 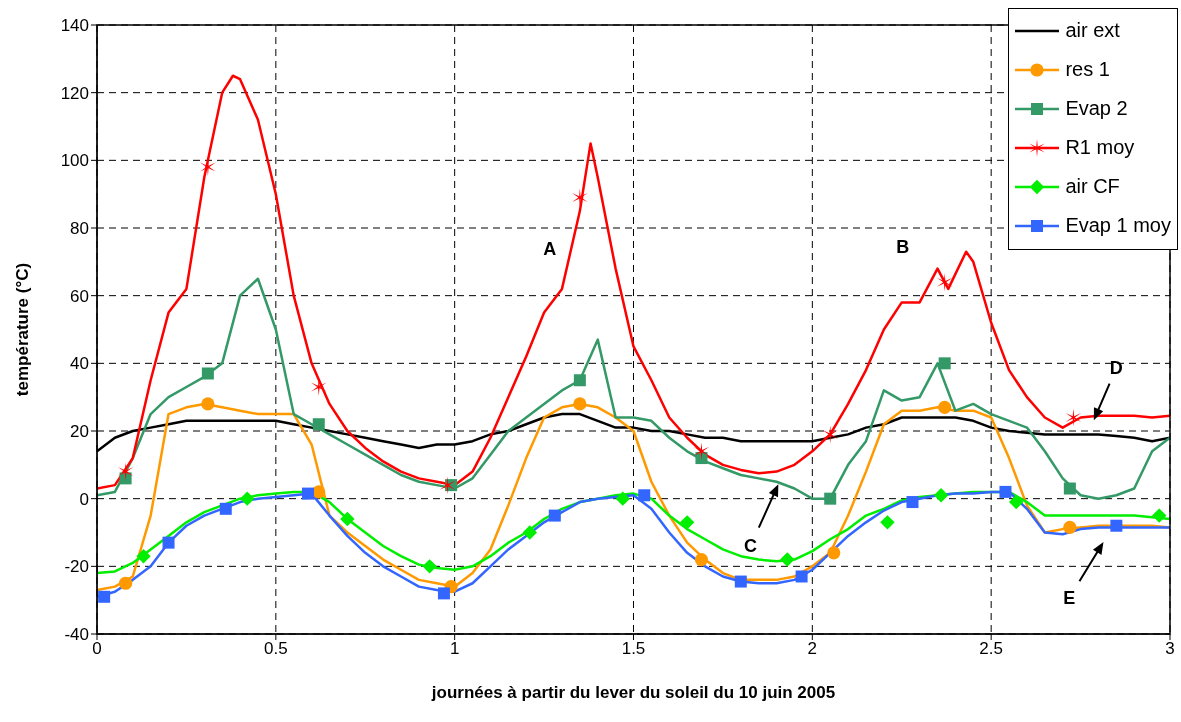 What do you see at coordinates (454, 649) in the screenshot?
I see `x-tick-label: 1` at bounding box center [454, 649].